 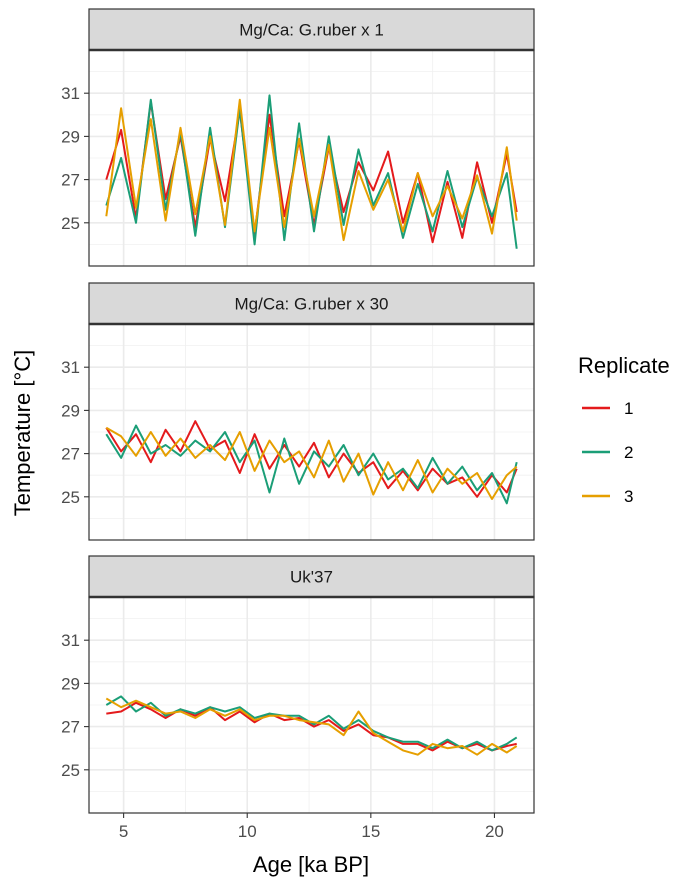 I want to click on x-tick-label: 20, so click(x=494, y=831).